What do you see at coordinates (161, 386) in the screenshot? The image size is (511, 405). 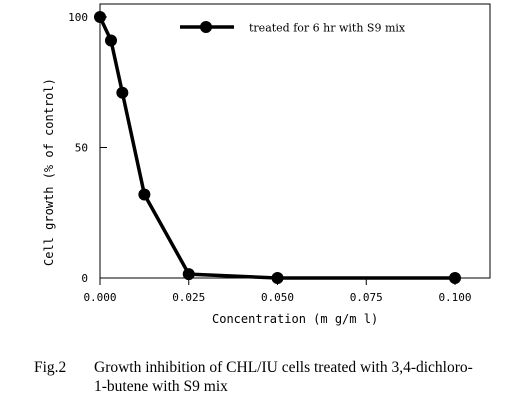 I see `caption-line-2: 1-butene with S9 mix` at bounding box center [161, 386].